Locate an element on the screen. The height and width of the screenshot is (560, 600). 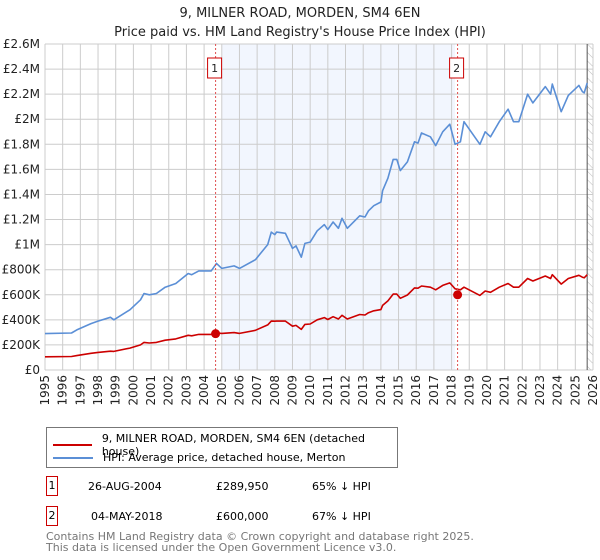
x-tick-label: 2006 is located at coordinates (239, 390).